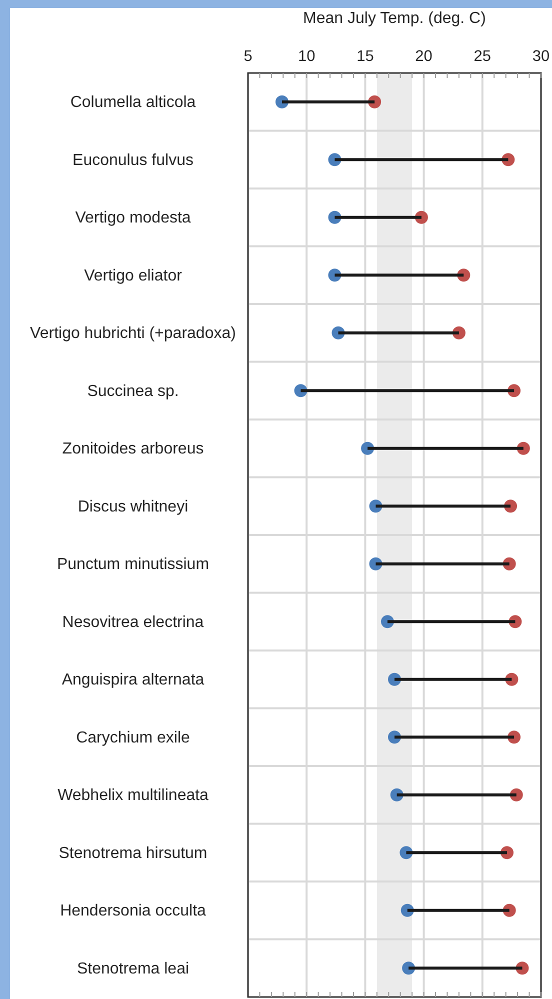 The height and width of the screenshot is (999, 552). I want to click on y-tick-label: Discus whitneyi, so click(133, 507).